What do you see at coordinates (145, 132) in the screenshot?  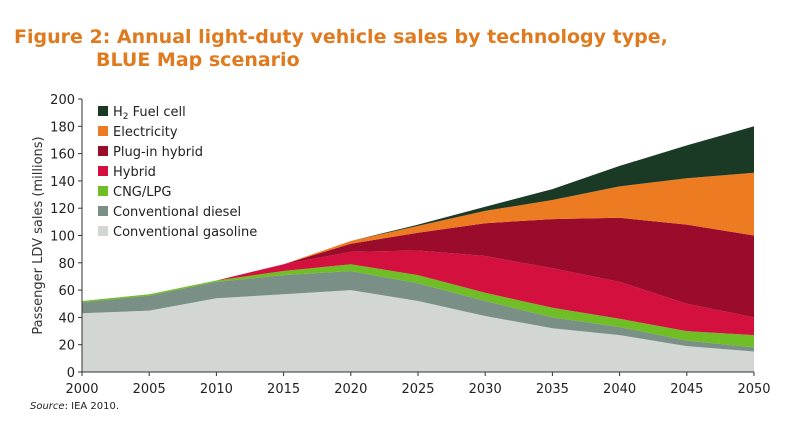 I see `legend-label: Electricity` at bounding box center [145, 132].